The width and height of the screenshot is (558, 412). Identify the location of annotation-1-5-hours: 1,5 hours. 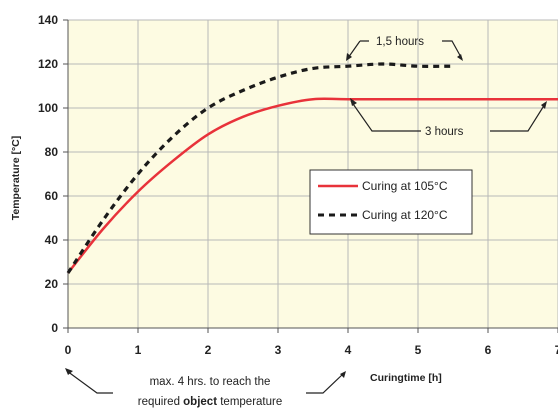
(404, 48).